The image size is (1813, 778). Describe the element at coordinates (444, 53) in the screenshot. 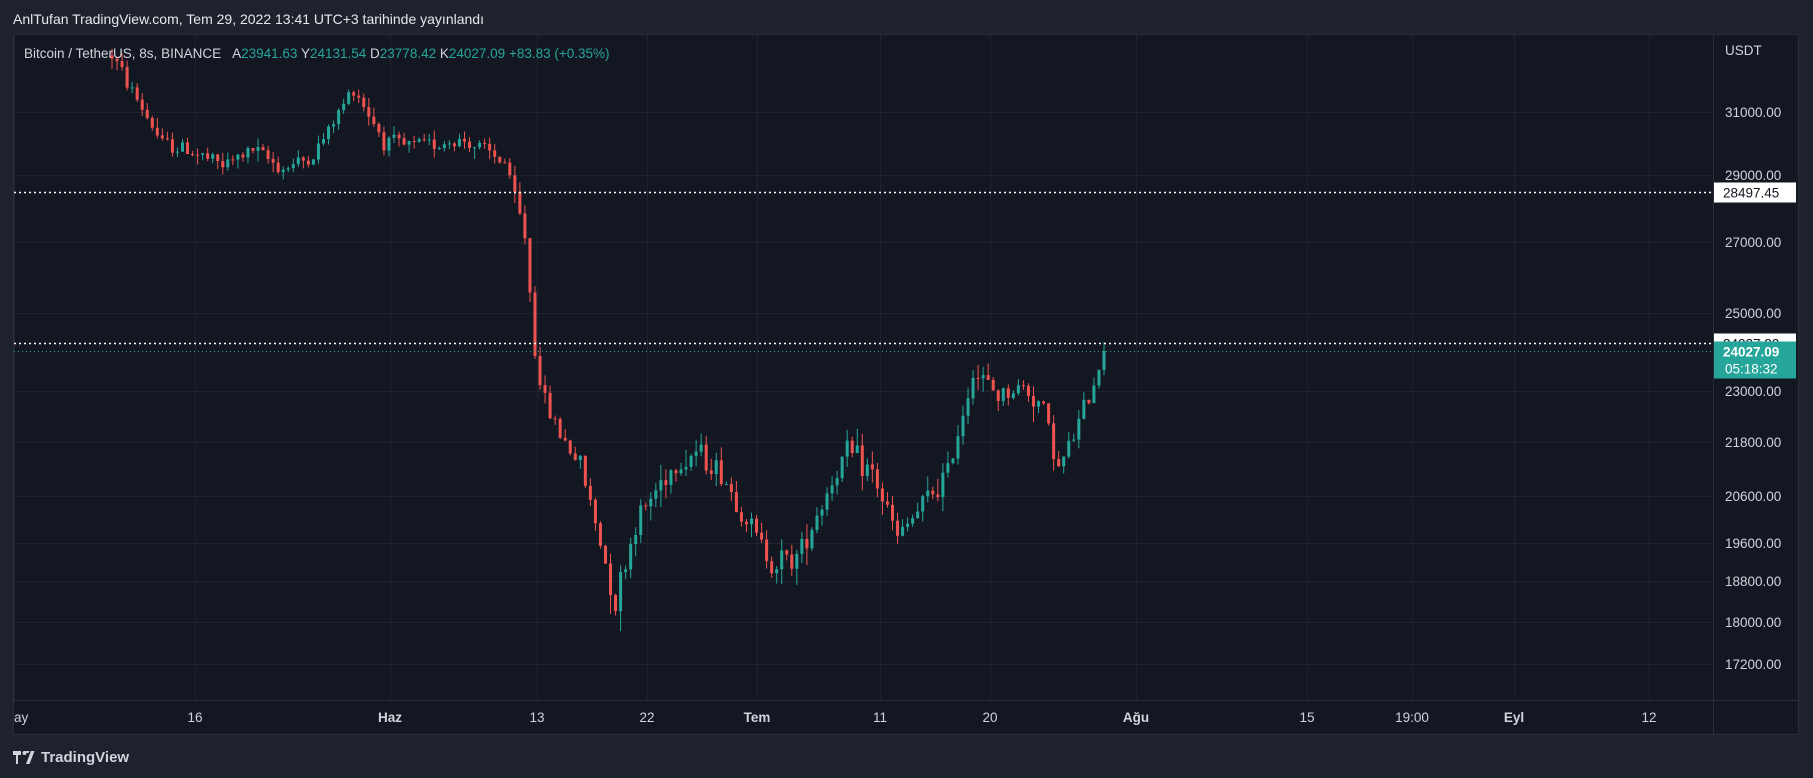

I see `close-label: K` at that location.